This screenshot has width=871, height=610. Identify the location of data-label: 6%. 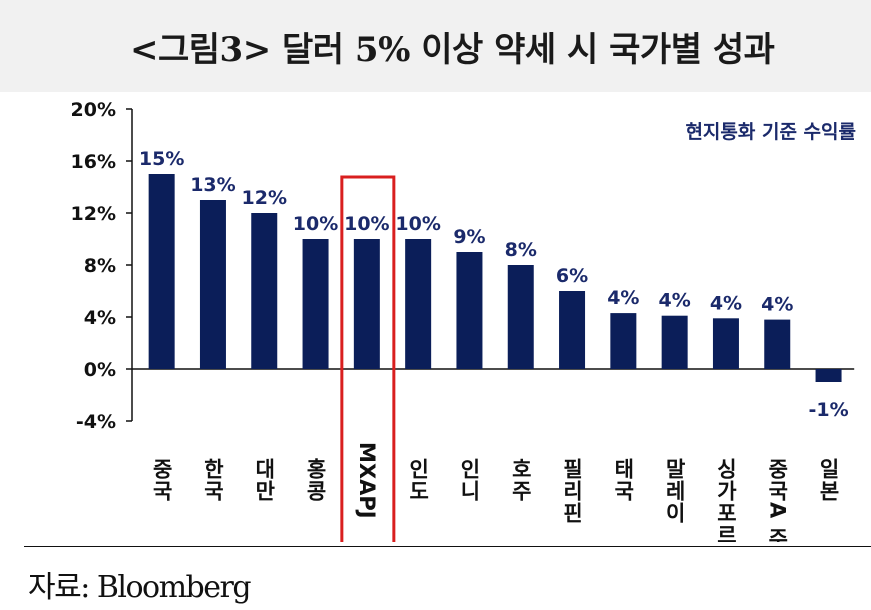
(572, 276).